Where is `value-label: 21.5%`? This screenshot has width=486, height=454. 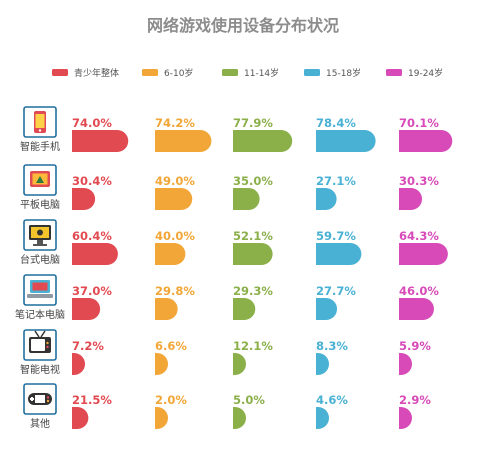
value-label: 21.5% is located at coordinates (92, 400).